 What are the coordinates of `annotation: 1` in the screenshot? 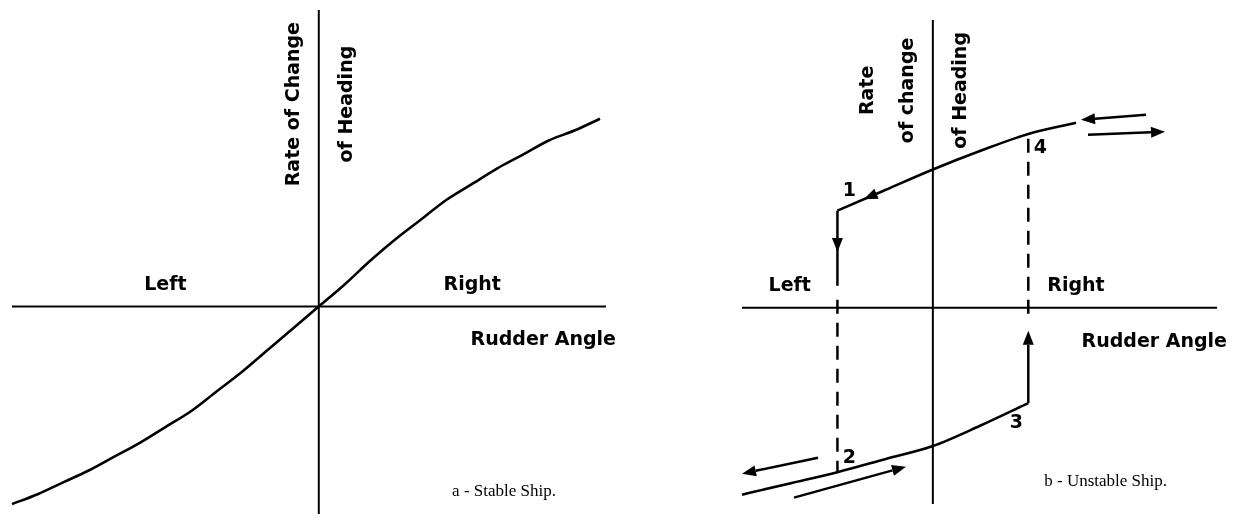 It's located at (849, 188).